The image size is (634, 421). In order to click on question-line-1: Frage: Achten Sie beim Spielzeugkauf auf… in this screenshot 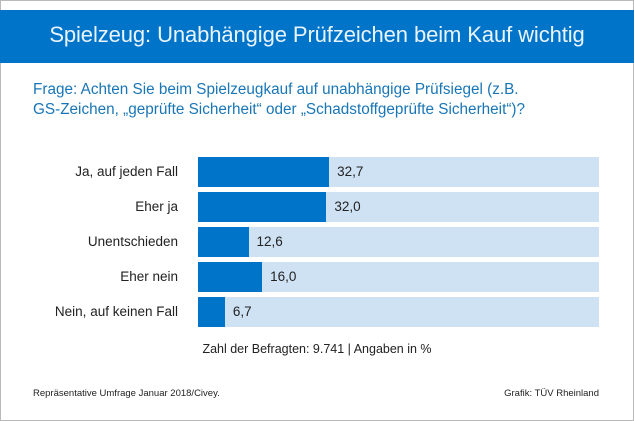, I will do `click(276, 89)`.